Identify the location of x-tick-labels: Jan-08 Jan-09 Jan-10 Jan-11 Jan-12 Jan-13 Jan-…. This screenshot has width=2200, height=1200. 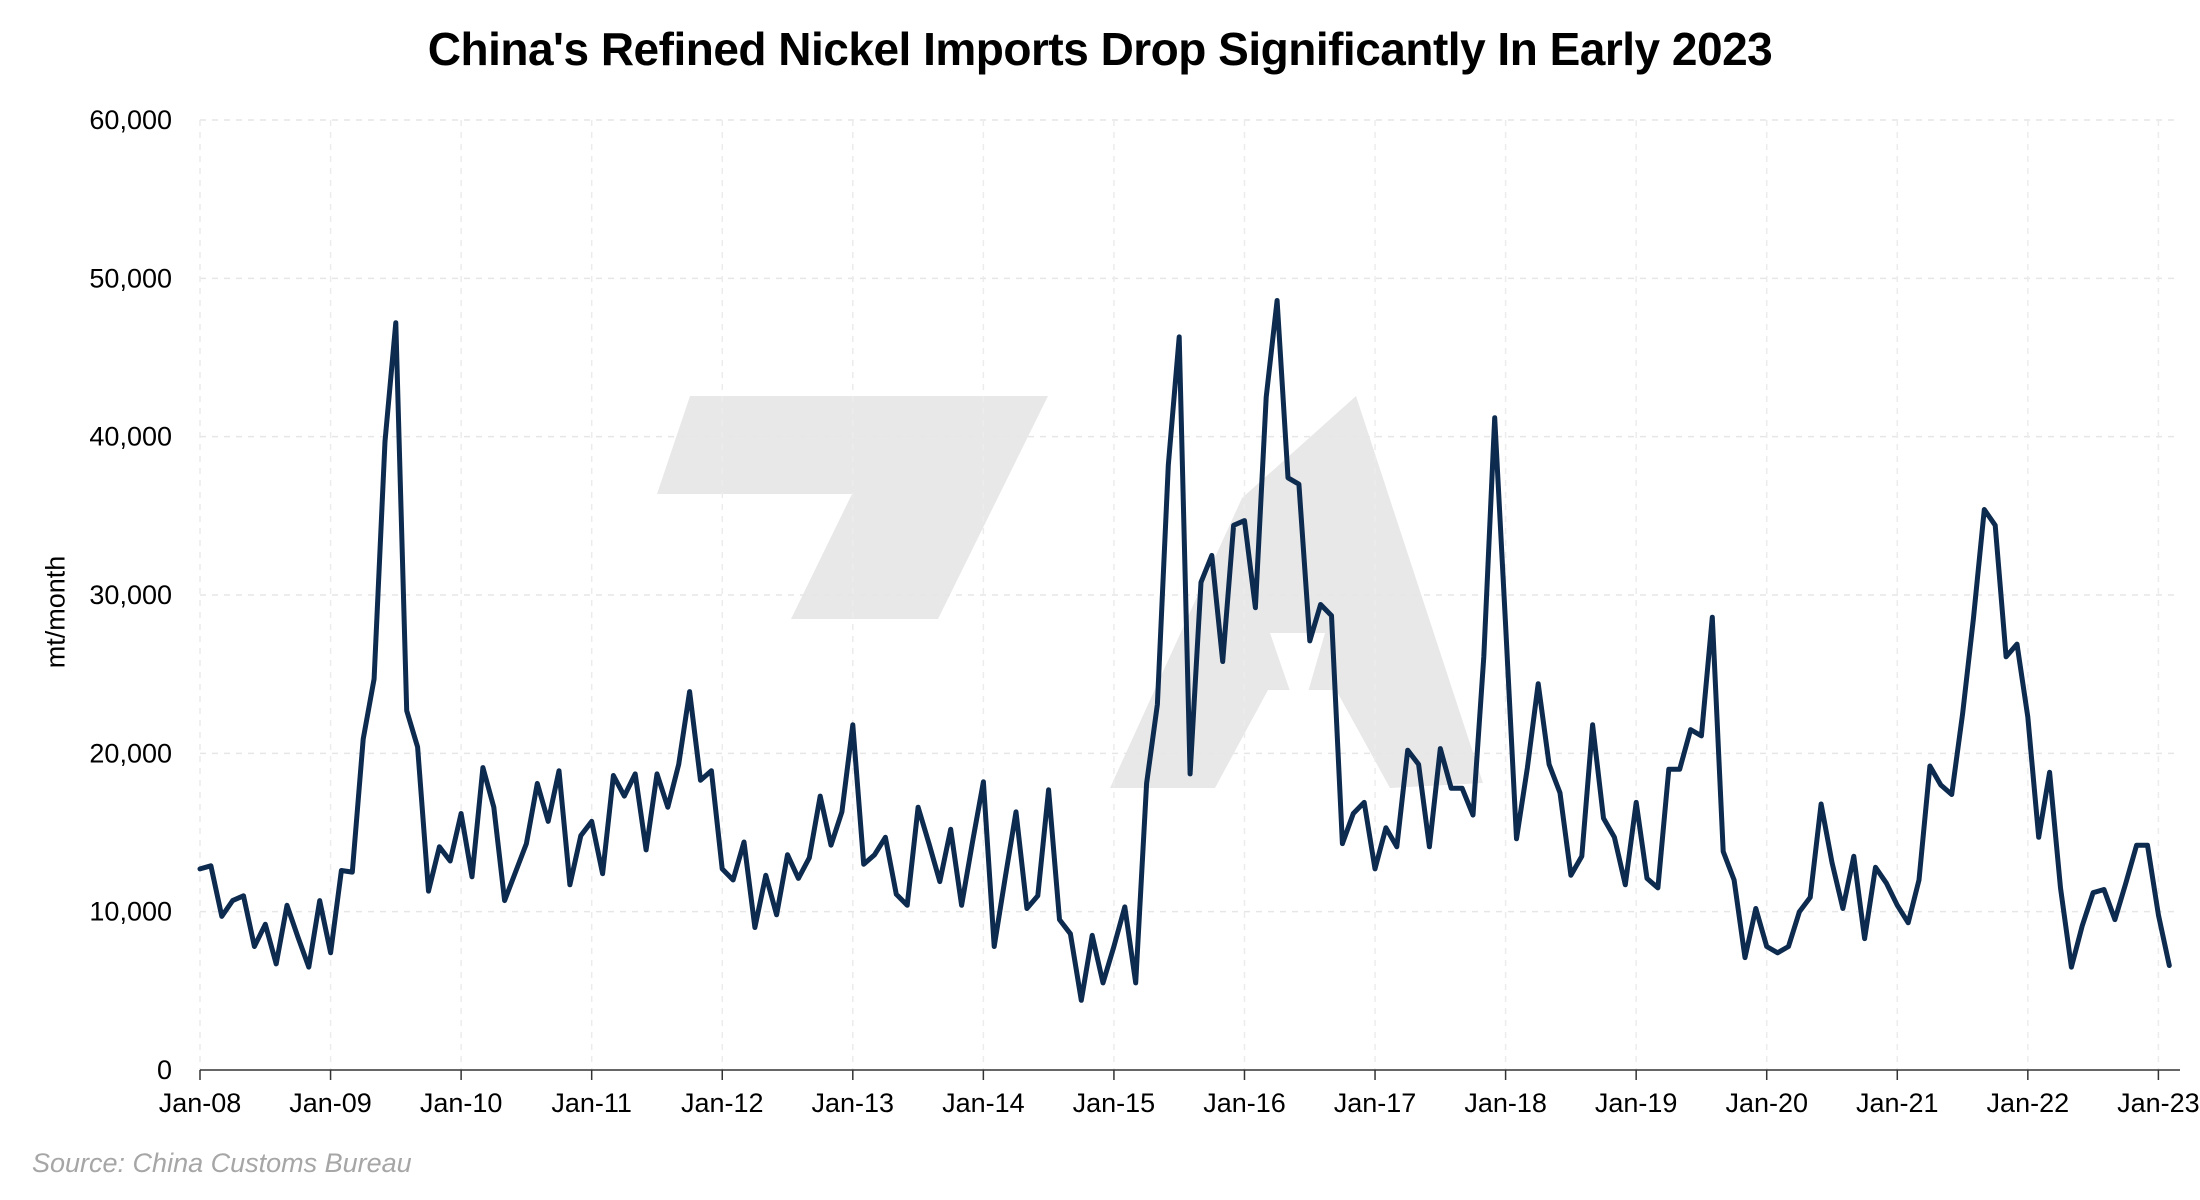
(1179, 1103).